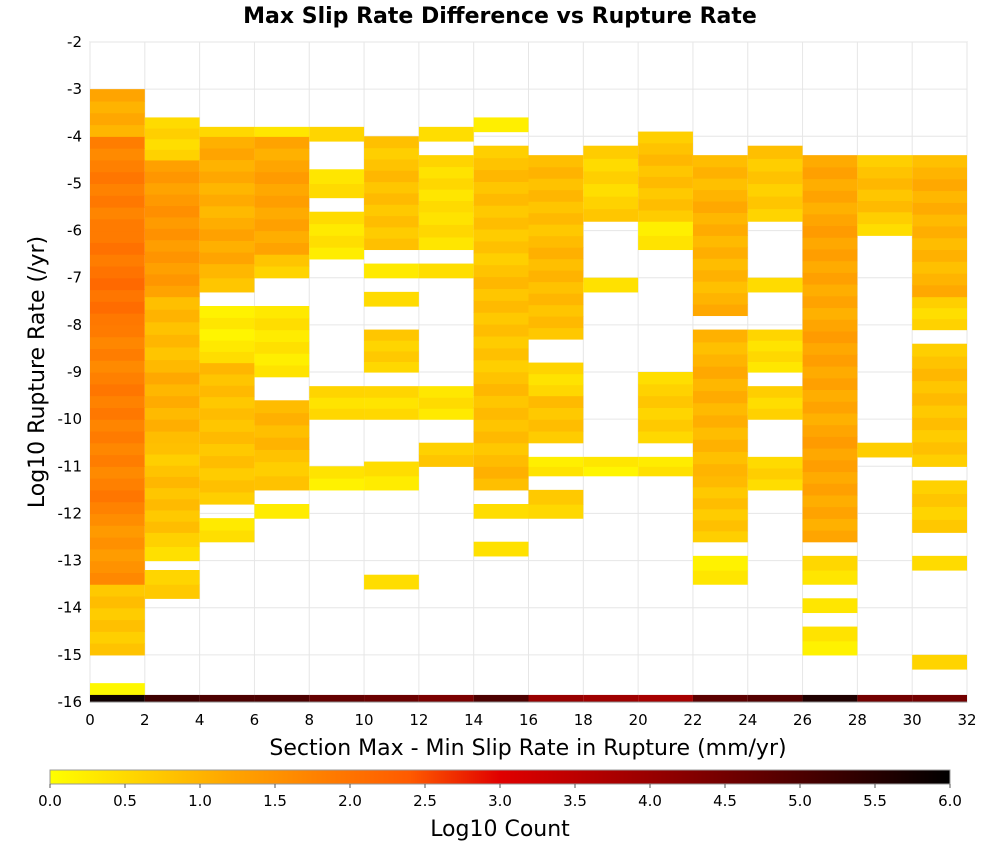 This screenshot has width=1000, height=850. What do you see at coordinates (255, 720) in the screenshot?
I see `x-tick-label: 6` at bounding box center [255, 720].